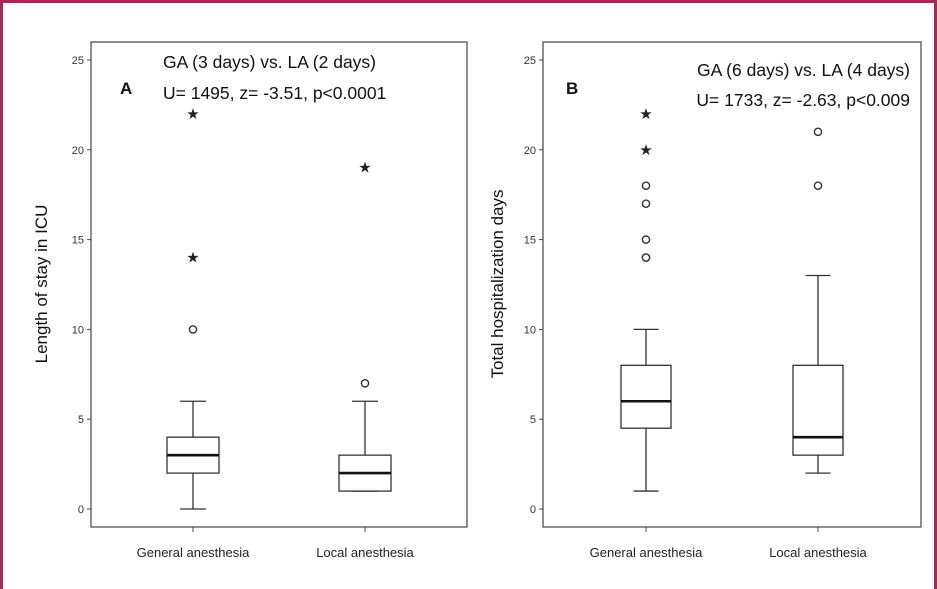 This screenshot has width=937, height=589. I want to click on panel-letter-b: B, so click(572, 88).